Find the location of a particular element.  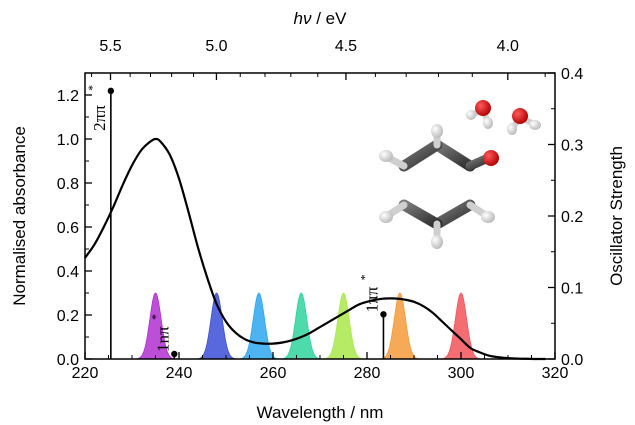

svg-text: 2ππ is located at coordinates (99, 118).